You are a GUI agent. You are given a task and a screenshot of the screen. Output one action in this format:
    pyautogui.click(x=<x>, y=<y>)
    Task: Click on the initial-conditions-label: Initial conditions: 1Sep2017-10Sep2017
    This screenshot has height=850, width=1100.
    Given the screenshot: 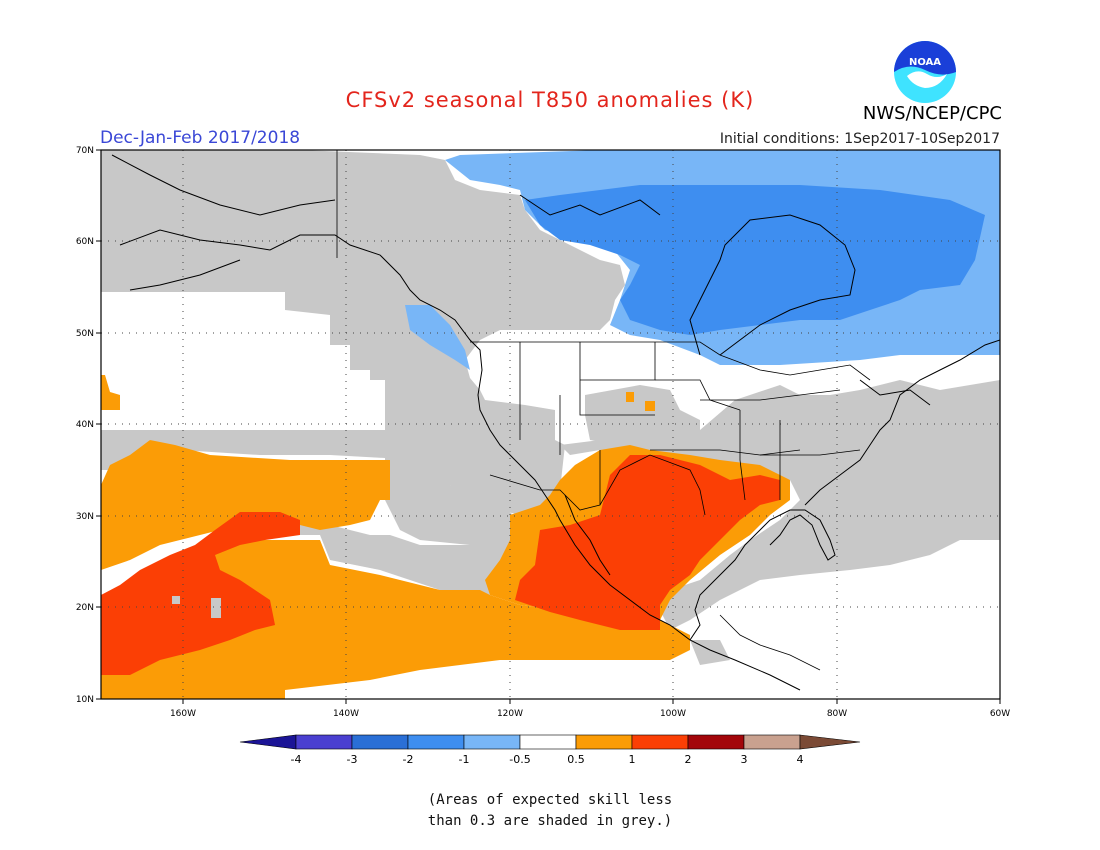 What is the action you would take?
    pyautogui.click(x=859, y=139)
    